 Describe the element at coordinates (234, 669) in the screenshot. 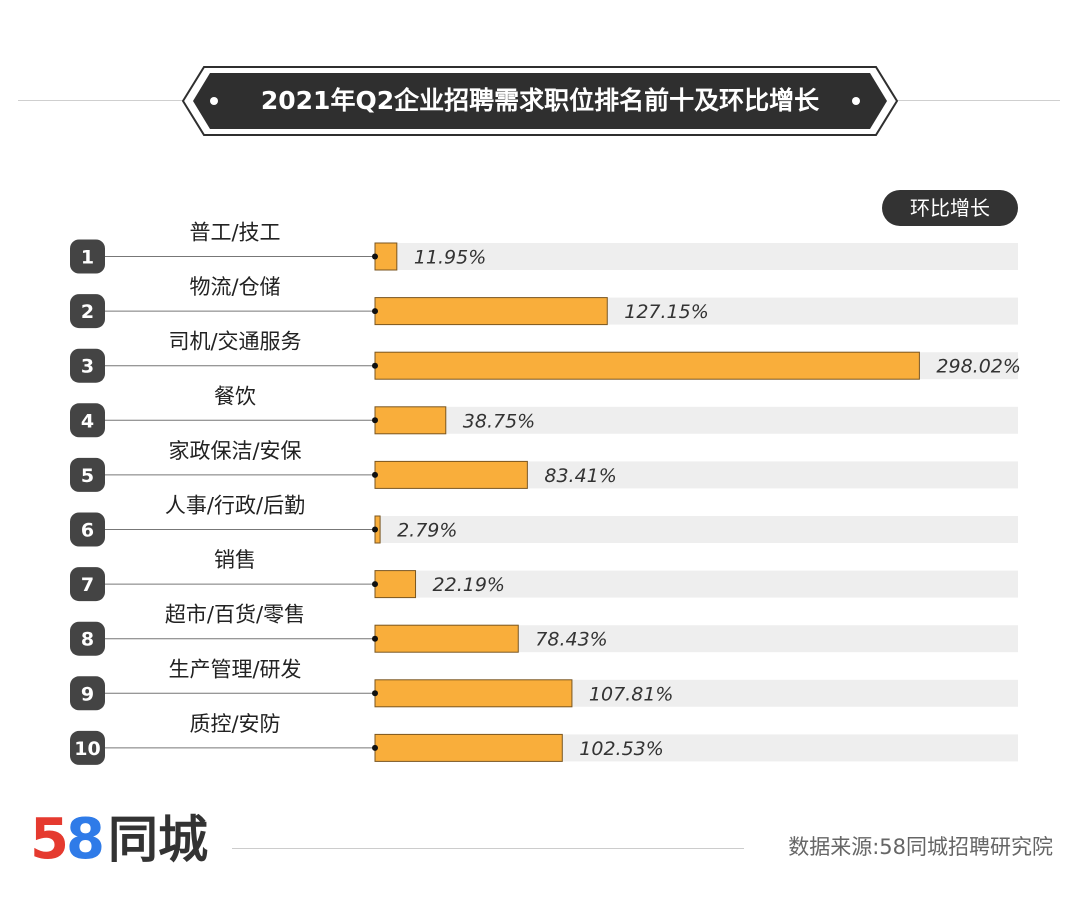

I see `category-label: 生产管理/研发` at that location.